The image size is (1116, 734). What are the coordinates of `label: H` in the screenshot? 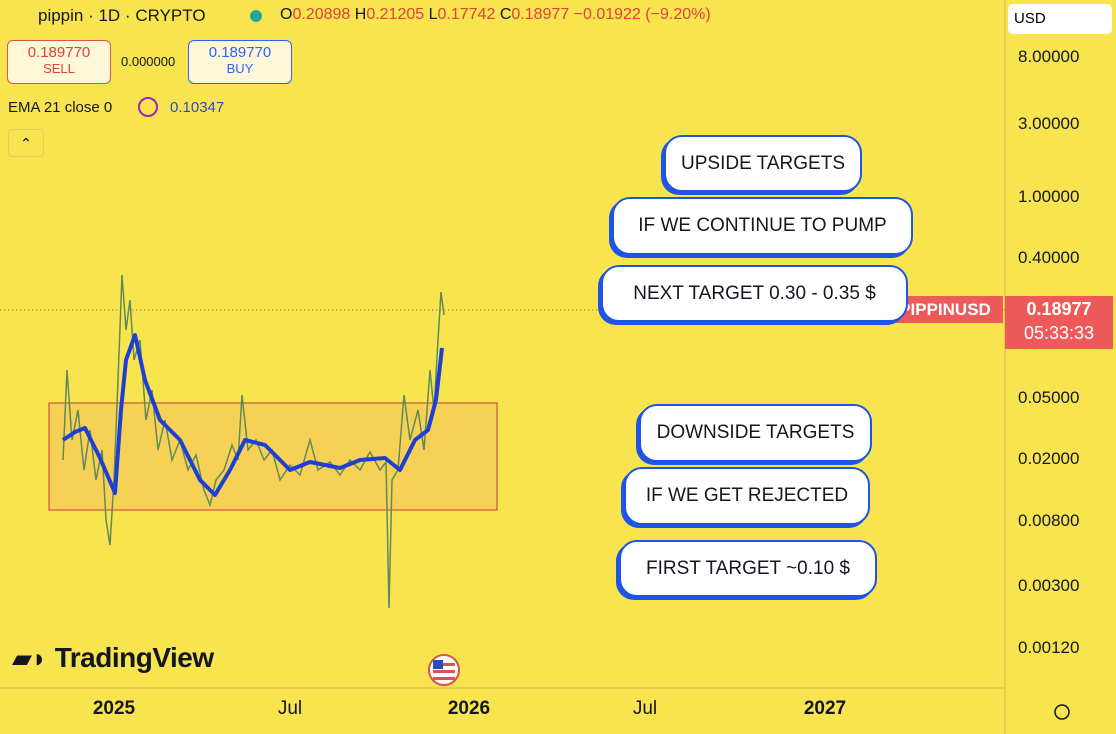 It's located at (360, 14).